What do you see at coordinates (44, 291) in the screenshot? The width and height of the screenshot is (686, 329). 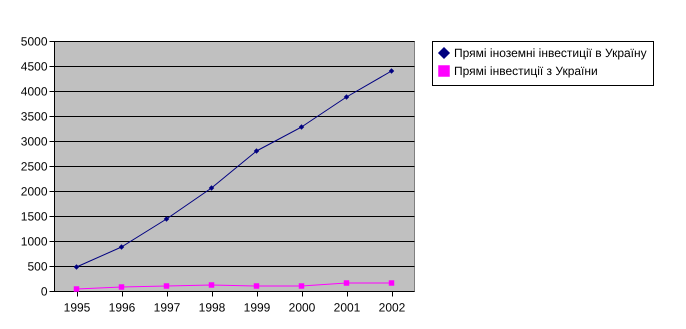 I see `y-tick-label: 0` at bounding box center [44, 291].